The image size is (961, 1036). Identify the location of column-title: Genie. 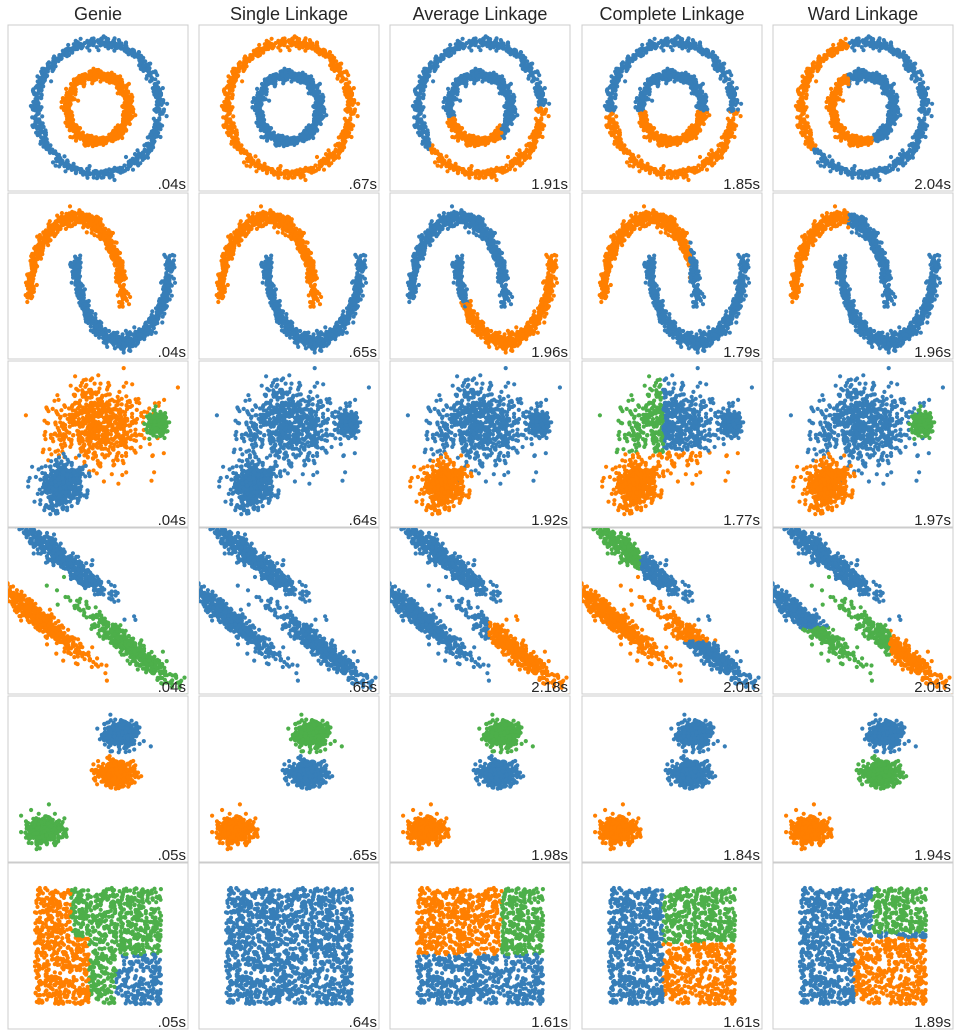
(98, 14).